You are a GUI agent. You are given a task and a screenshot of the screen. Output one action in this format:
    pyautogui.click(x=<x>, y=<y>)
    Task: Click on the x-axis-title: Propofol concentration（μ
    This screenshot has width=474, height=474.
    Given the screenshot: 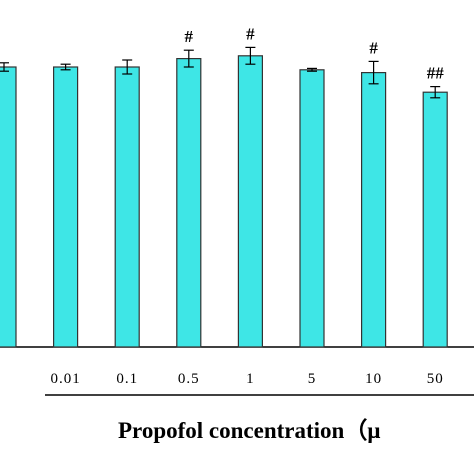 What is the action you would take?
    pyautogui.click(x=249, y=430)
    